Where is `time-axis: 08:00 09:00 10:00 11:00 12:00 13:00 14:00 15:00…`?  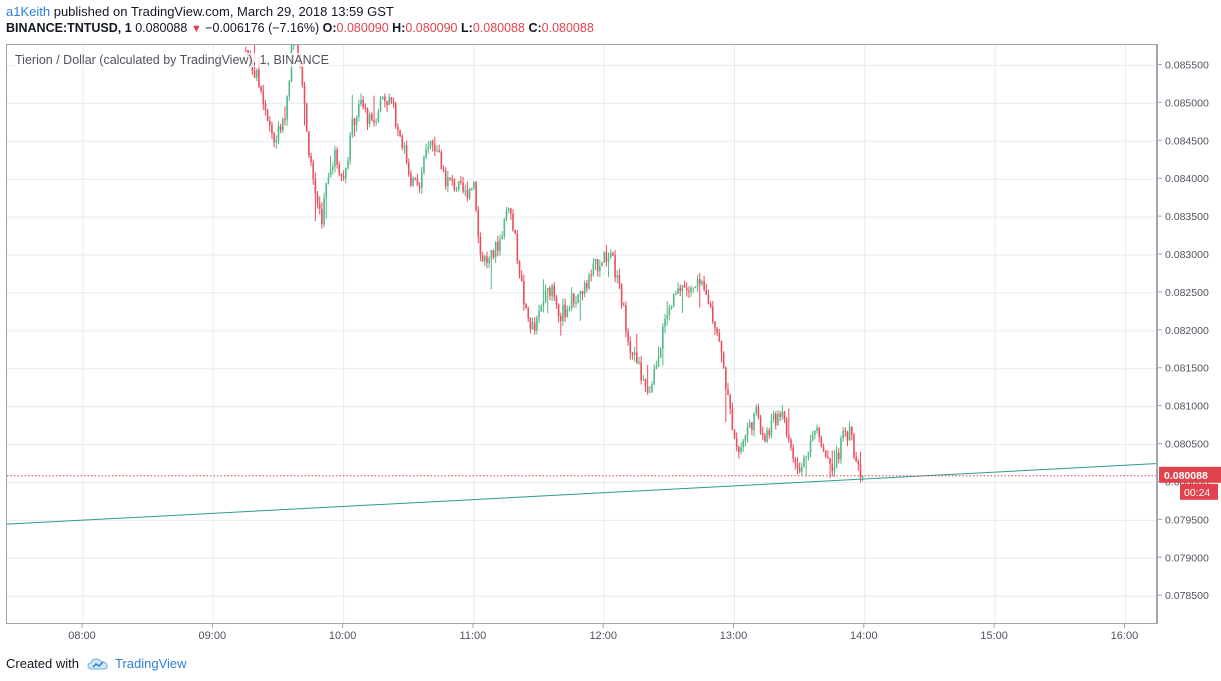 time-axis: 08:00 09:00 10:00 11:00 12:00 13:00 14:00 15:00… is located at coordinates (581, 636).